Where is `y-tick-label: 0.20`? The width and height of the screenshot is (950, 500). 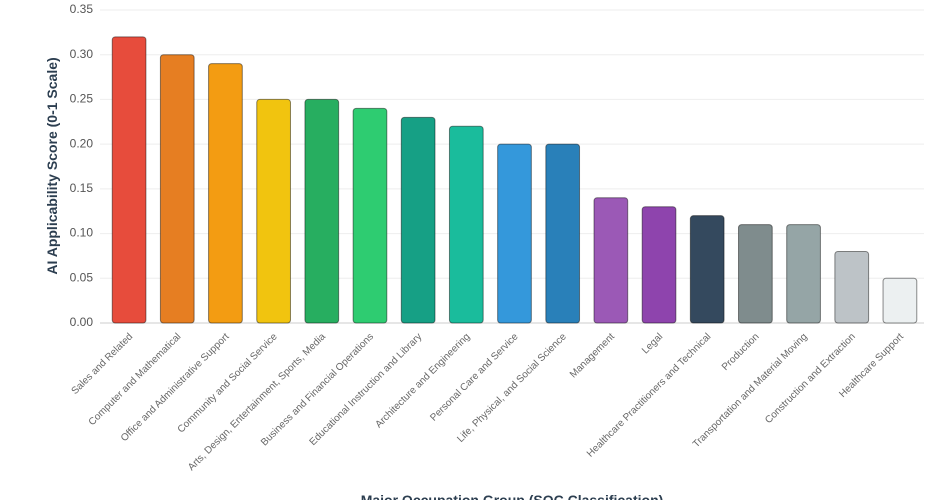
y-tick-label: 0.20 is located at coordinates (82, 143).